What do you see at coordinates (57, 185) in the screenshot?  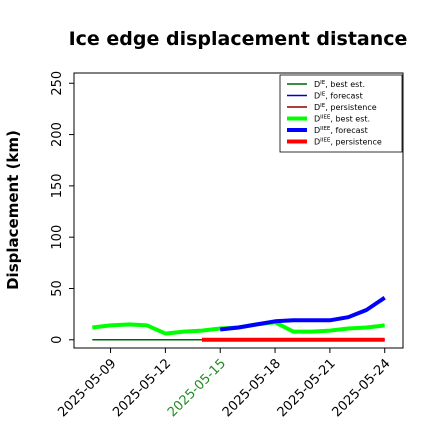 I see `y-tick-label: 150` at bounding box center [57, 185].